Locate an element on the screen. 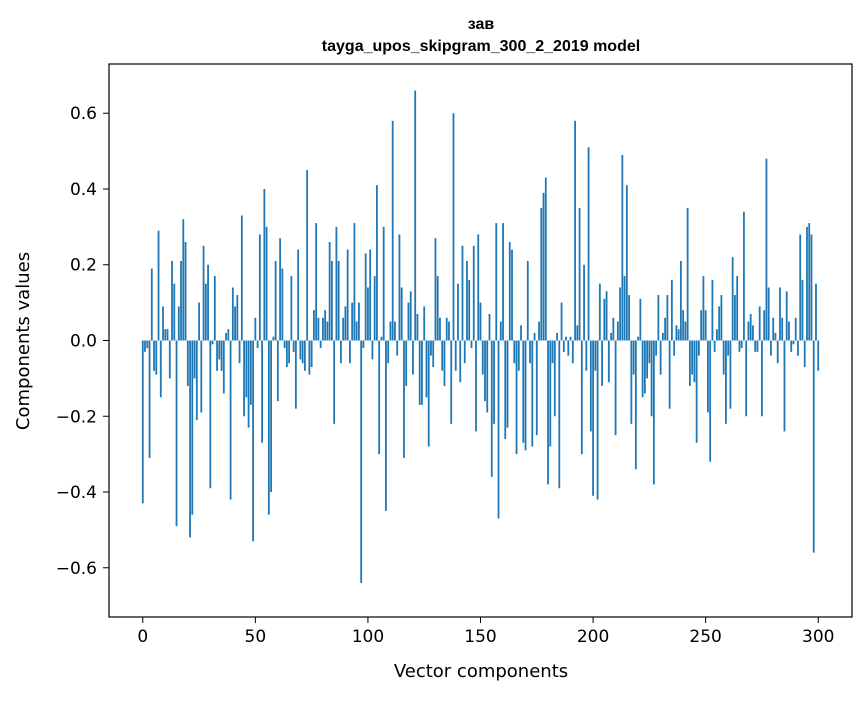 The image size is (867, 701). y-tick-label: 0.2 is located at coordinates (83, 266).